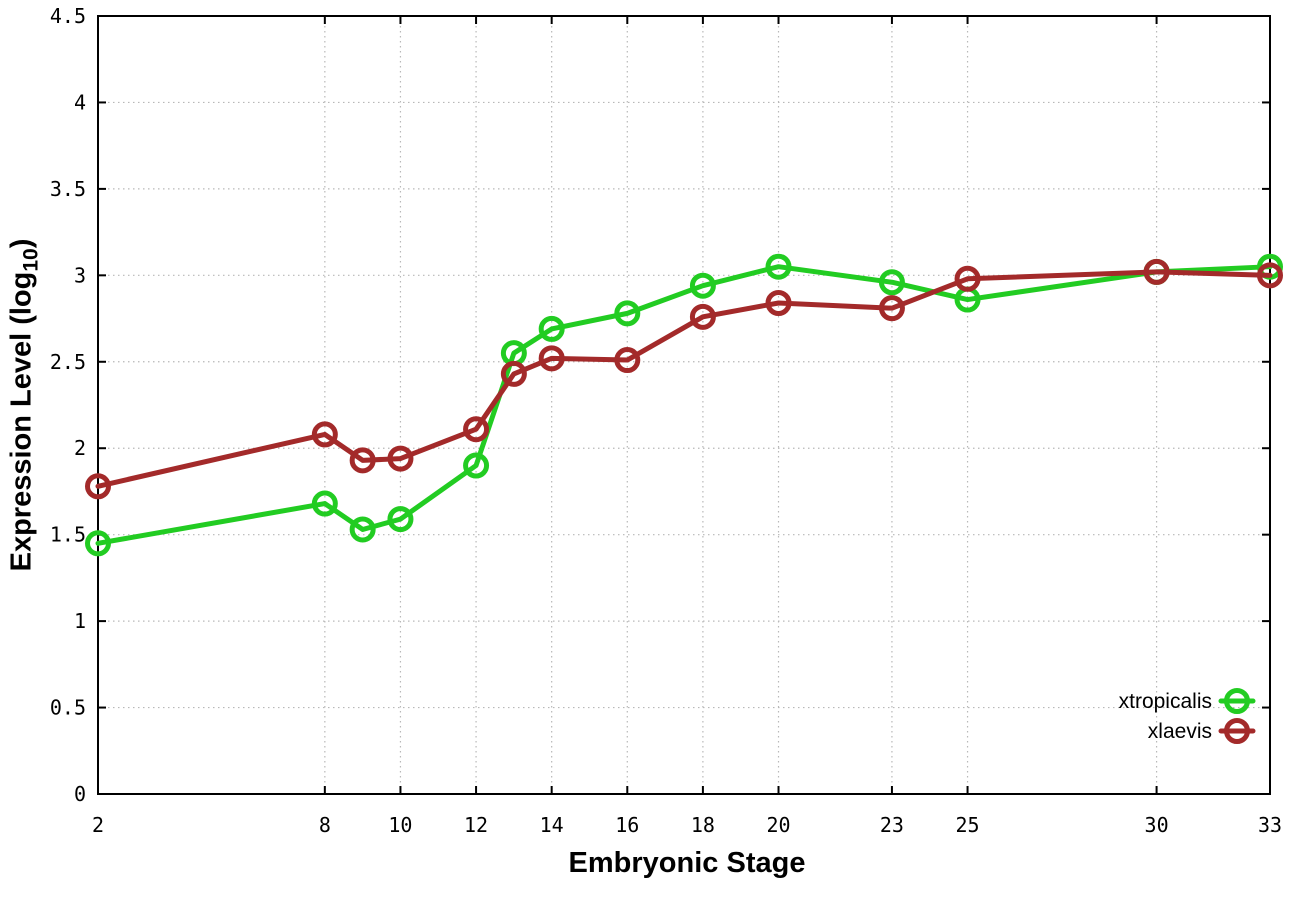 This screenshot has height=907, width=1296. I want to click on y-tick-label: 0, so click(80, 794).